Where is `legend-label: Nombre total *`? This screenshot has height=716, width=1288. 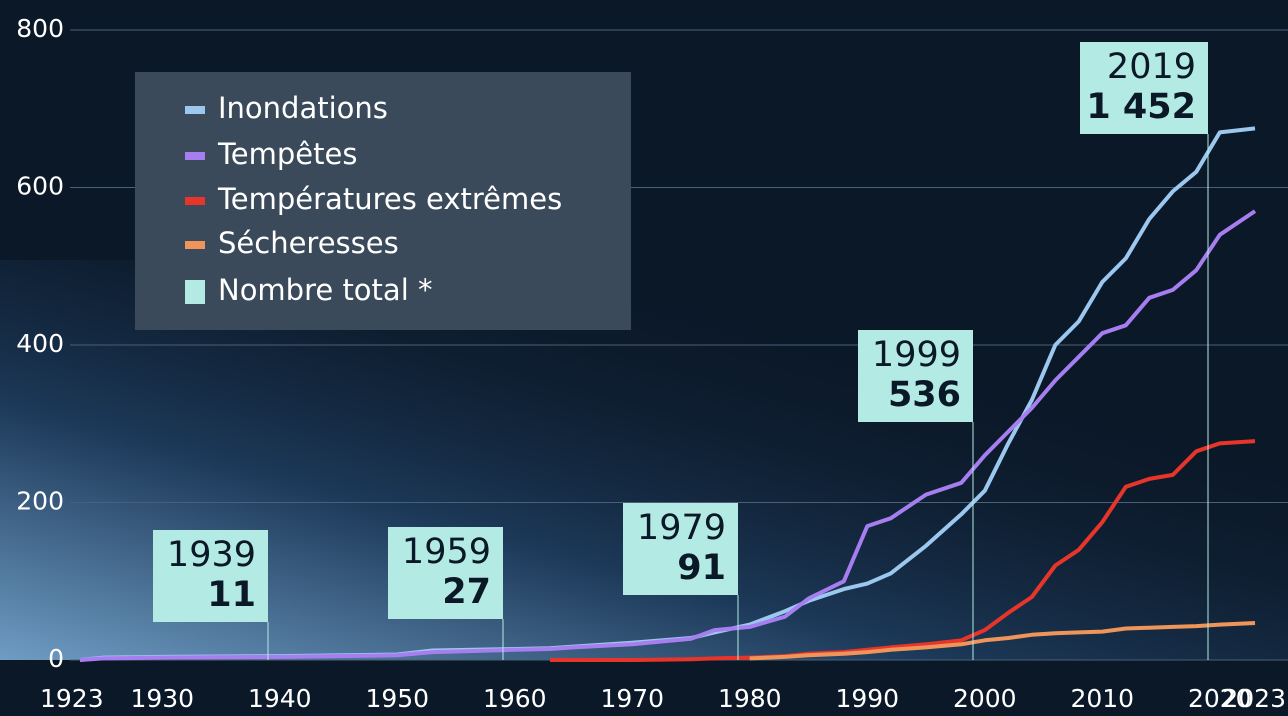
legend-label: Nombre total * is located at coordinates (325, 290).